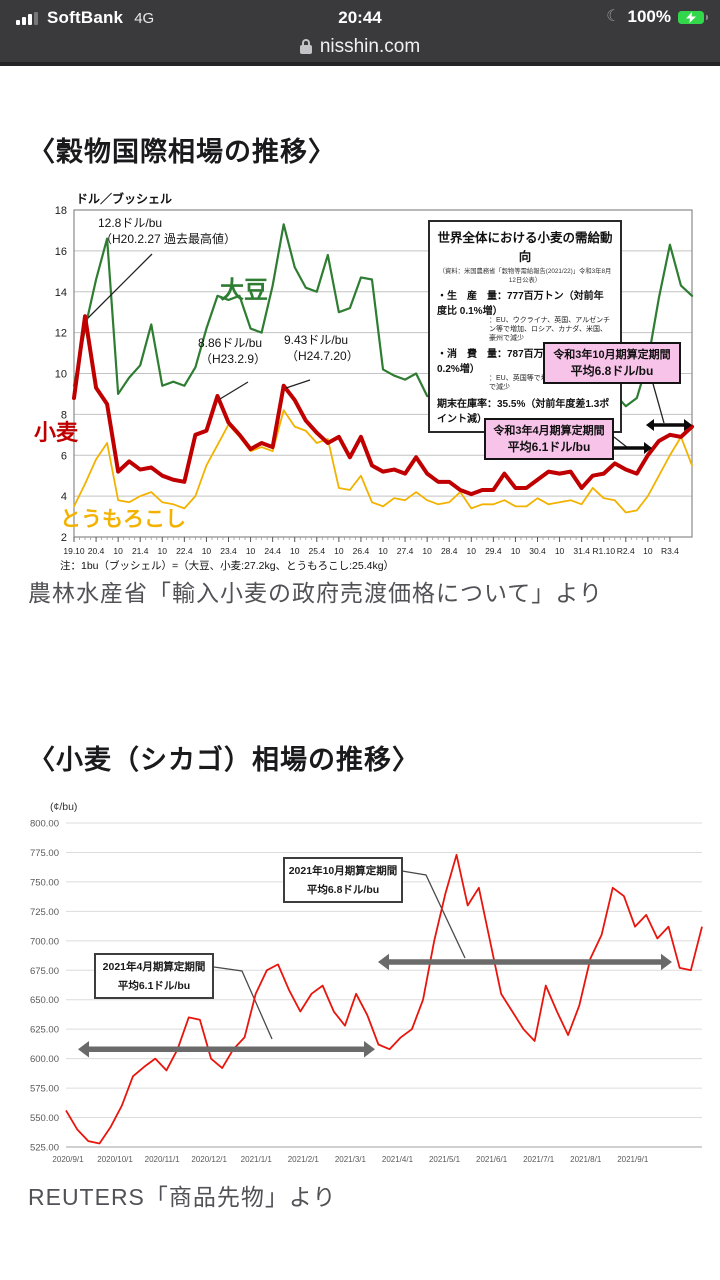 The image size is (720, 1280). Describe the element at coordinates (182, 152) in the screenshot. I see `section-title-grain-international: 〈穀物国際相場の推移〉` at that location.